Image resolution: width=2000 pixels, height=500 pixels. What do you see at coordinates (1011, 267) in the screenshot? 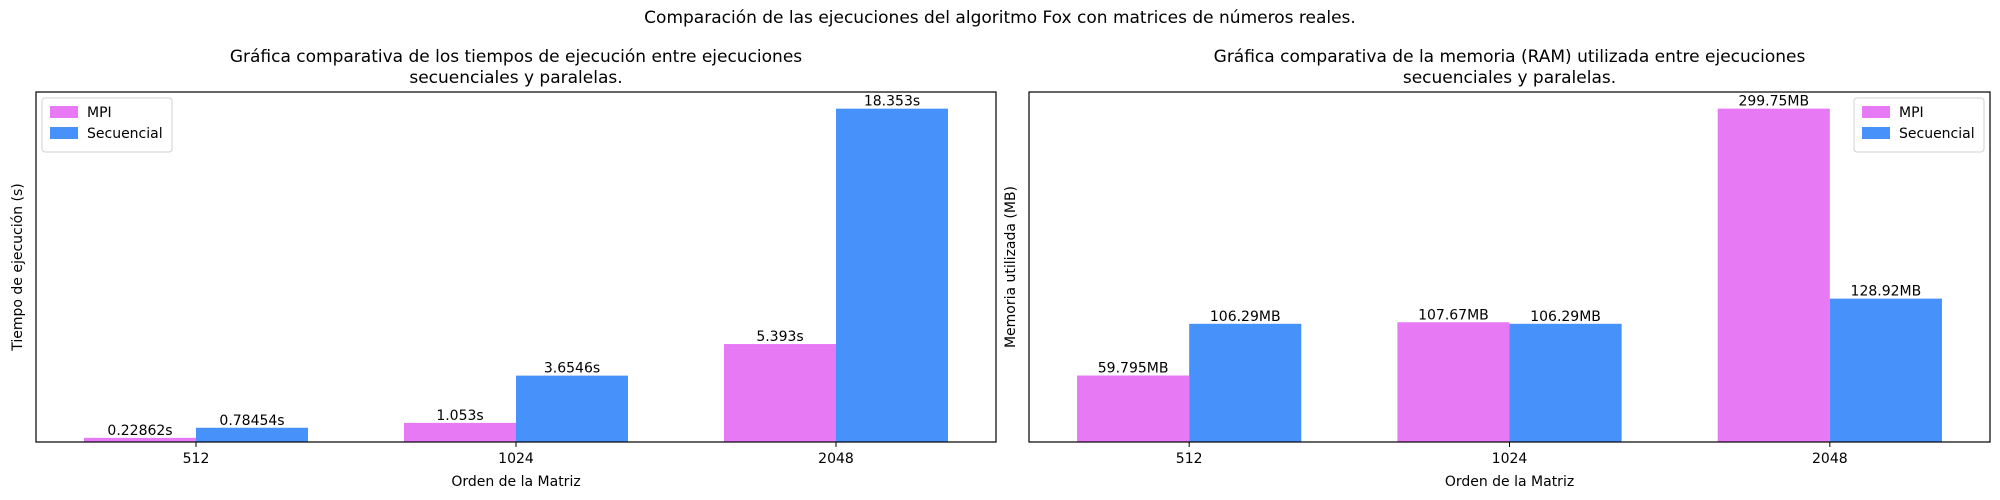
I see `y-axis-label: Memoria utilizada (MB)` at bounding box center [1011, 267].